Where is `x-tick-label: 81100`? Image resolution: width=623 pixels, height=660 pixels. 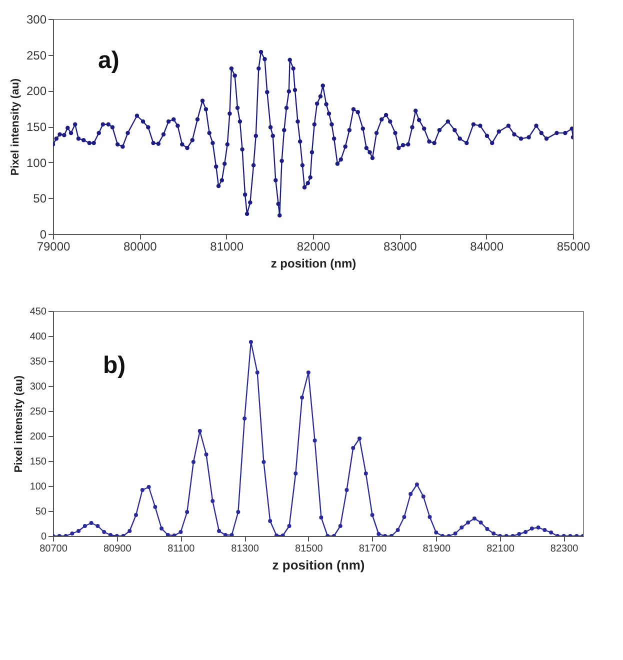 x-tick-label: 81100 is located at coordinates (182, 549).